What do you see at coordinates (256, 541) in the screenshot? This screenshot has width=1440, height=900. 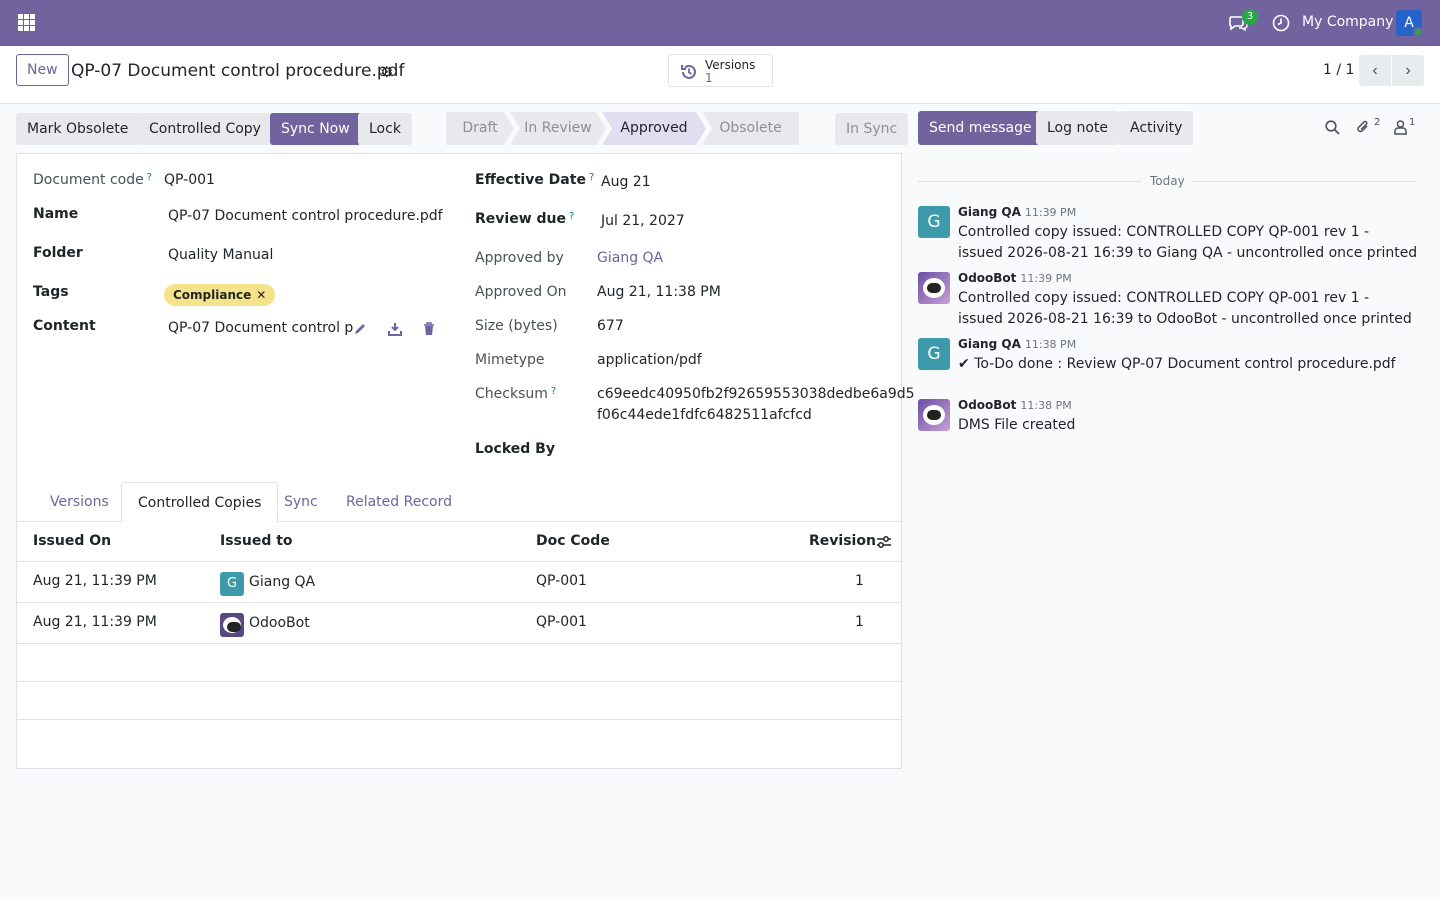 I see `column-issued-to: Issued to` at bounding box center [256, 541].